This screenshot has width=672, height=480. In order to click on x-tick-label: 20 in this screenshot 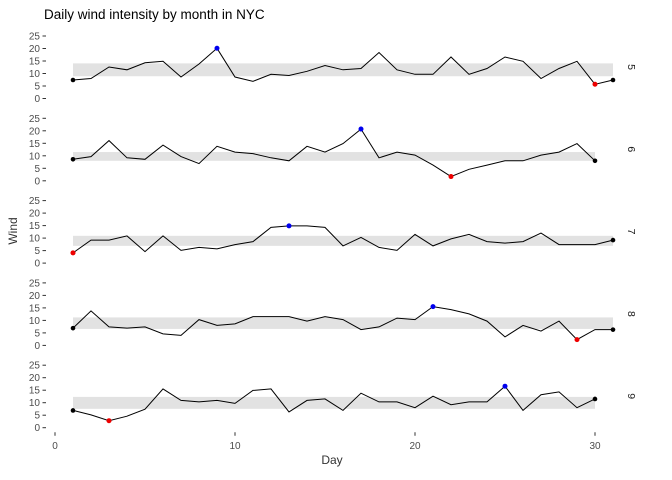, I will do `click(415, 446)`.